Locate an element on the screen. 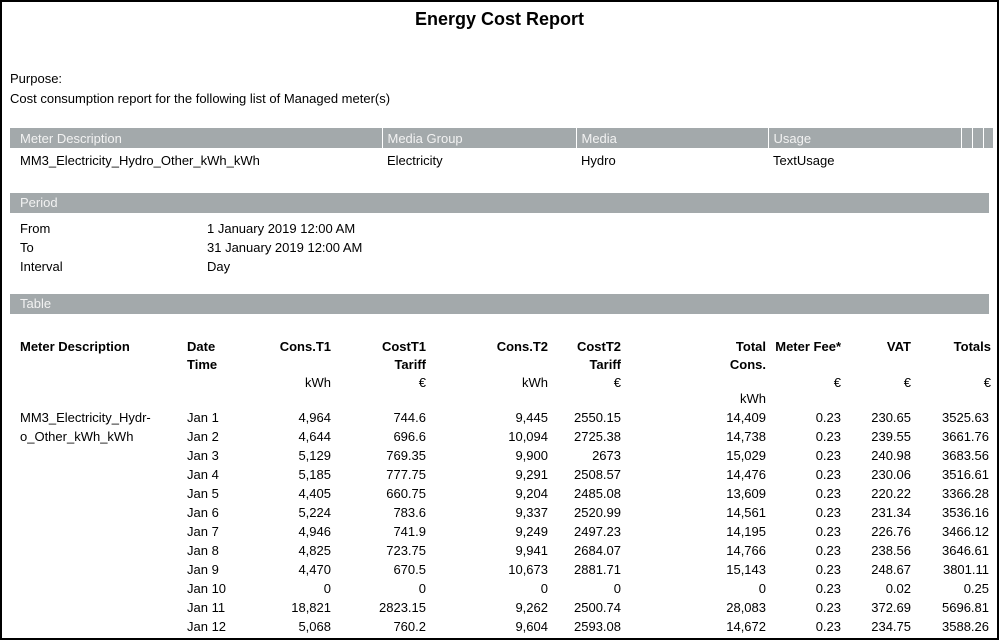  cost-value-cell: 9,337 is located at coordinates (531, 512).